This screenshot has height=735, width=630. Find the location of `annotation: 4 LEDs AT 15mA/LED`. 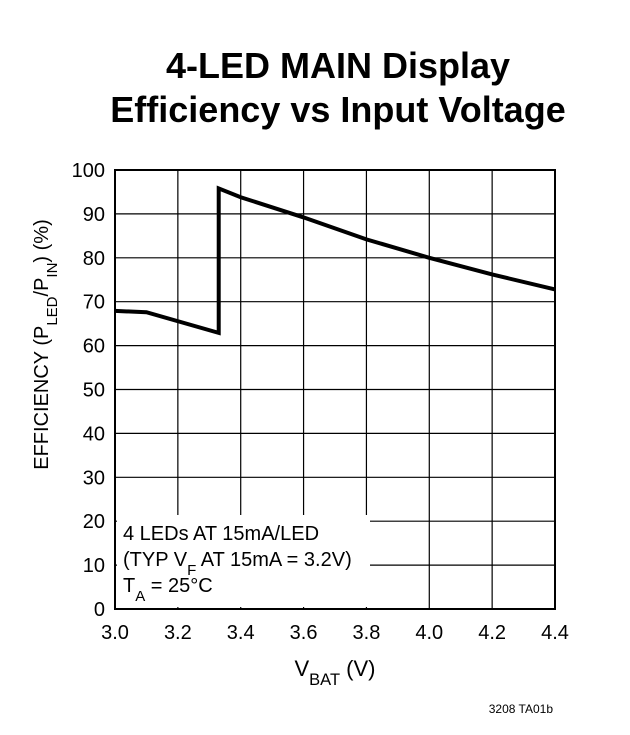

annotation: 4 LEDs AT 15mA/LED is located at coordinates (221, 534).